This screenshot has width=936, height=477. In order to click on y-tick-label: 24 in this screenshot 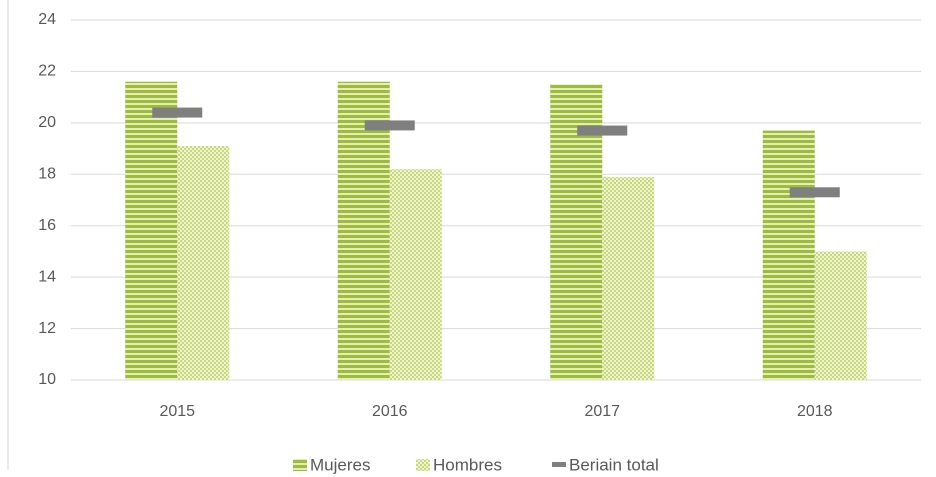, I will do `click(47, 19)`.